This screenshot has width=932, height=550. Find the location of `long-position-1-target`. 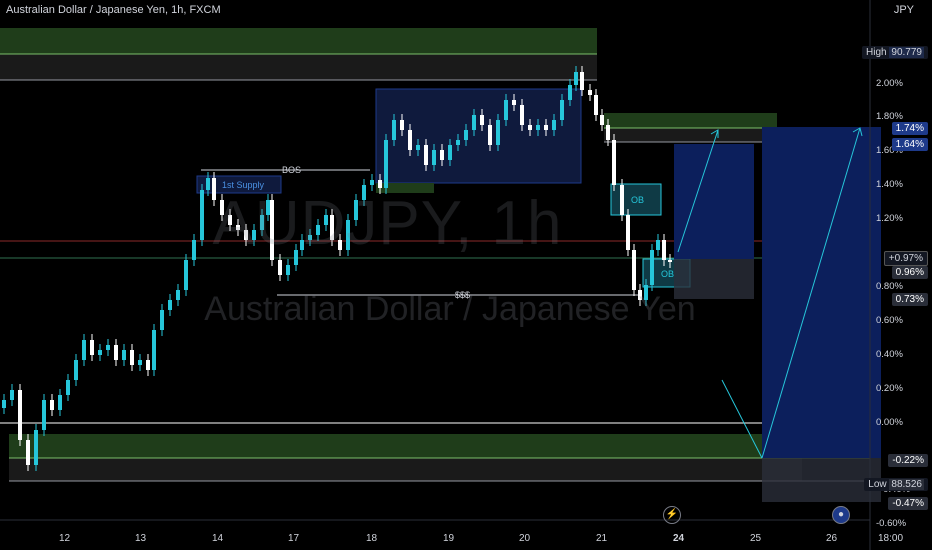

long-position-1-target is located at coordinates (714, 201).